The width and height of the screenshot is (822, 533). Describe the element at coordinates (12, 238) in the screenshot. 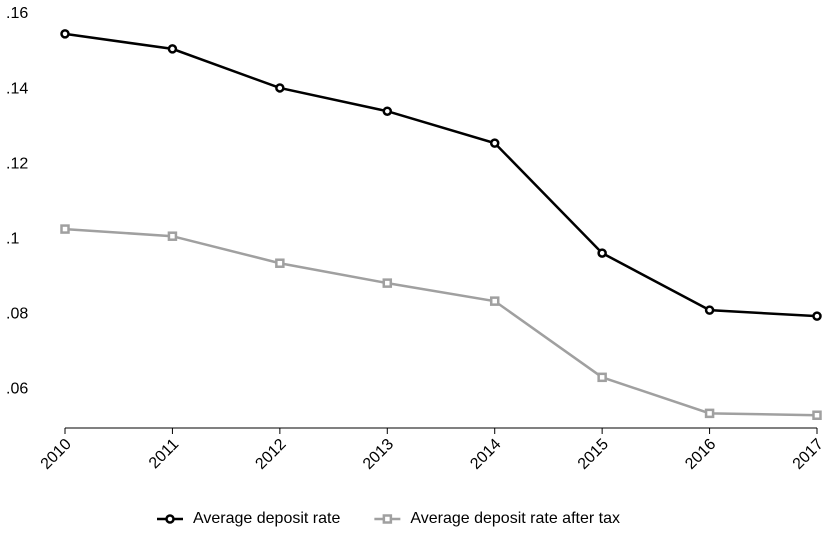

I see `y-tick-label: .1` at that location.